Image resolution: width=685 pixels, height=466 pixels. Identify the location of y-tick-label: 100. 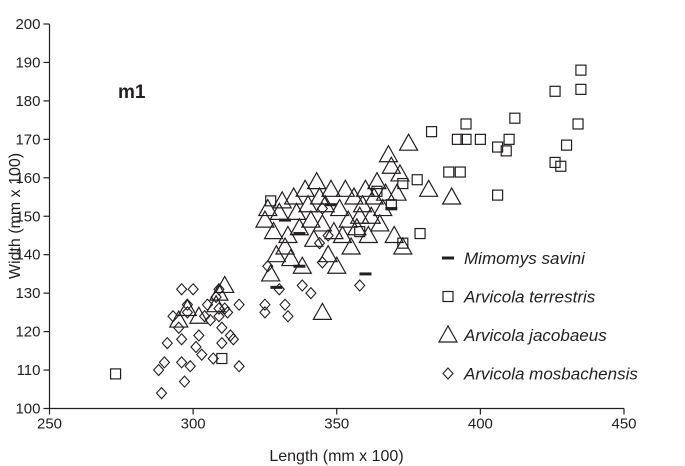
(27, 409).